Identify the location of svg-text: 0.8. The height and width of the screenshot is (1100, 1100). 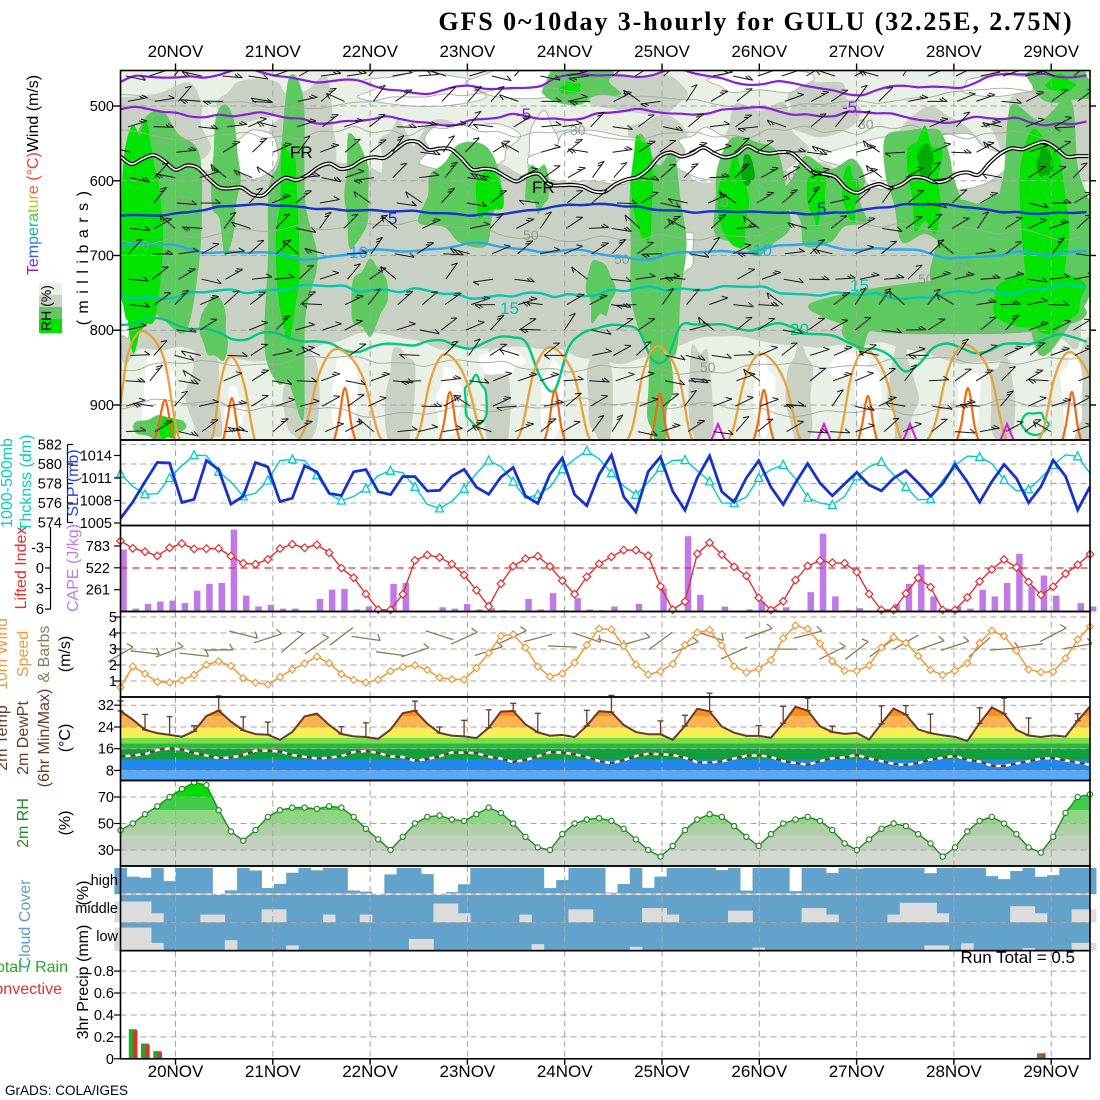
(104, 972).